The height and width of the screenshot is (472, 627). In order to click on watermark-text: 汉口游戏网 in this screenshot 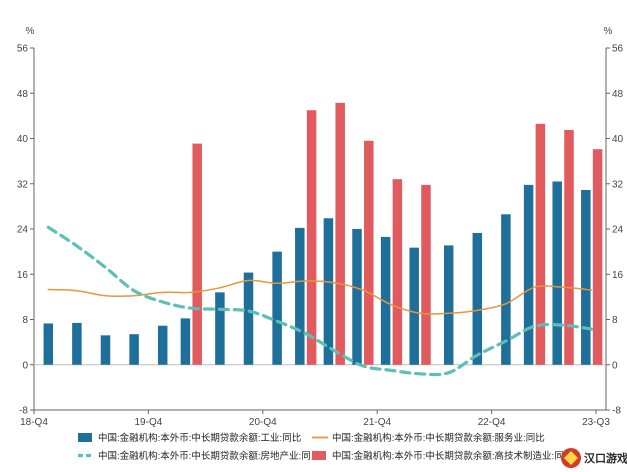, I will do `click(605, 458)`.